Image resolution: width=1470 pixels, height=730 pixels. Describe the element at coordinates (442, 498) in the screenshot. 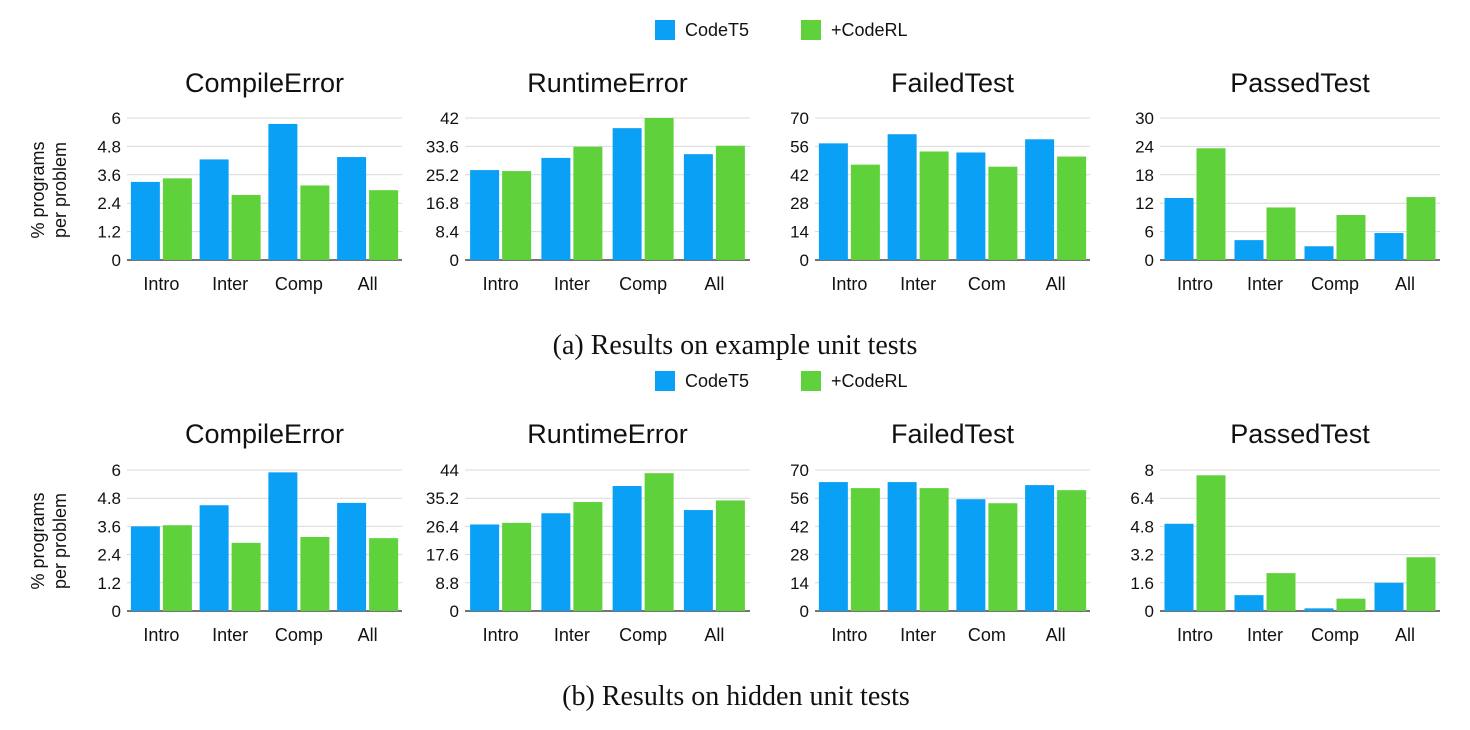

I see `y-tick-label: 35.2` at that location.